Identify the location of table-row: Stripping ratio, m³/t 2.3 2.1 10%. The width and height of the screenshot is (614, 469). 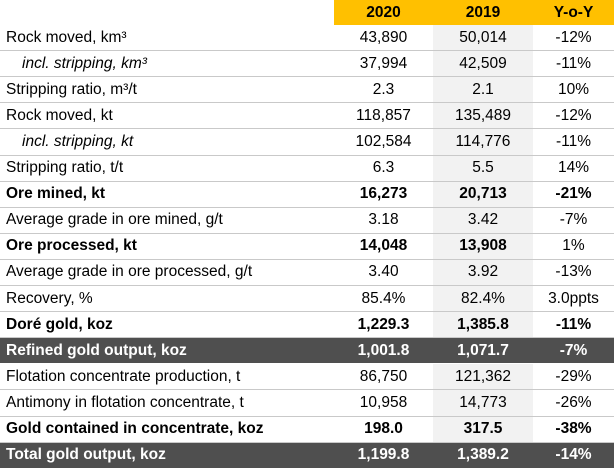
(307, 90).